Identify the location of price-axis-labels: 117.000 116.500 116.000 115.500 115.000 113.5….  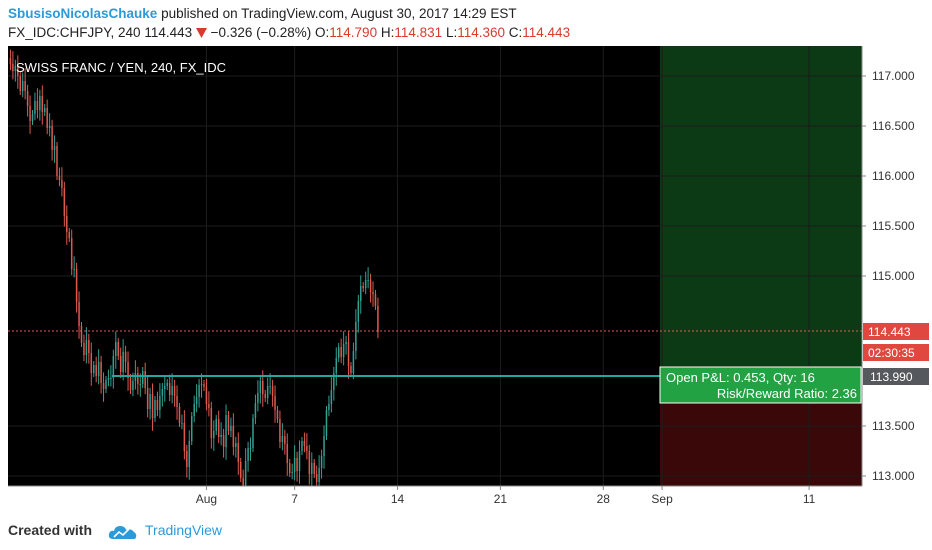
(888, 276).